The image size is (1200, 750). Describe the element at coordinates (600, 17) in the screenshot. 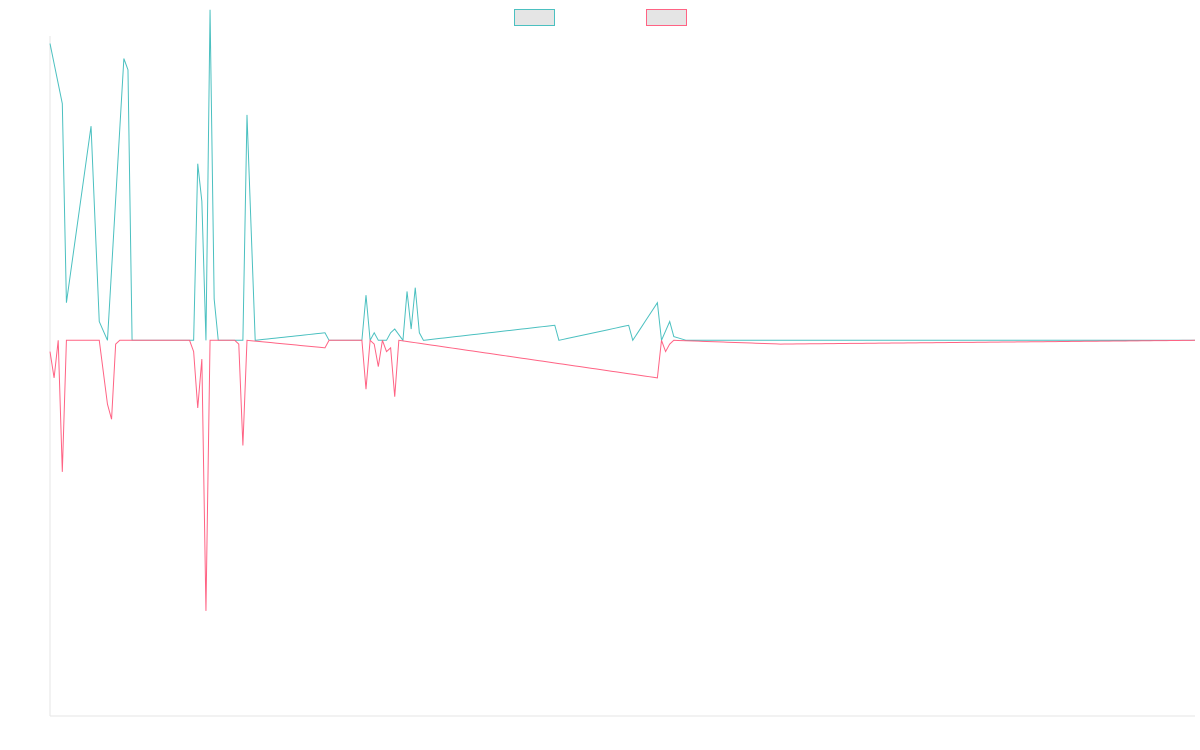

I see `chart-legend` at that location.